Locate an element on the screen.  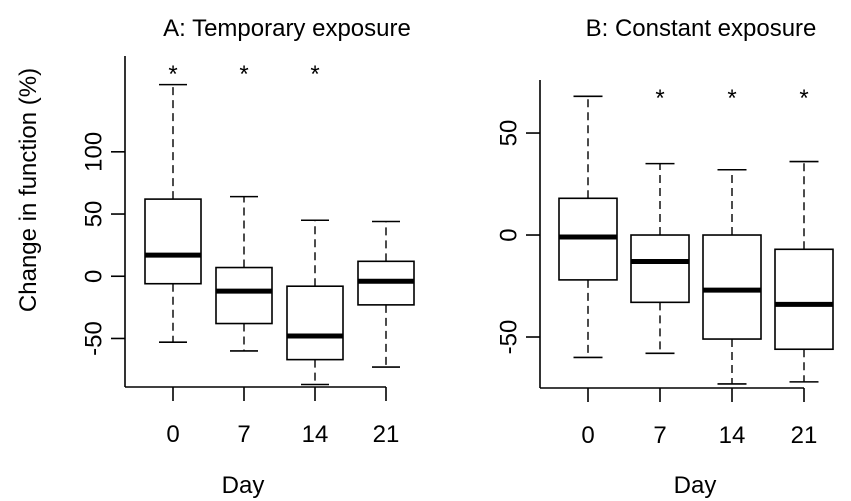
panel-a-y-tick-label: 100 is located at coordinates (93, 152).